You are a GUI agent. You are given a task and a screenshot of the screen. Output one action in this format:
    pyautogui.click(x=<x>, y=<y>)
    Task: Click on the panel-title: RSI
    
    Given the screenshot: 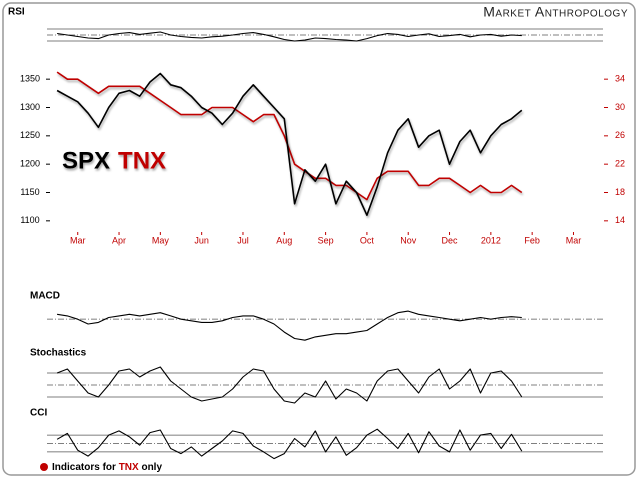 What is the action you would take?
    pyautogui.click(x=16, y=12)
    